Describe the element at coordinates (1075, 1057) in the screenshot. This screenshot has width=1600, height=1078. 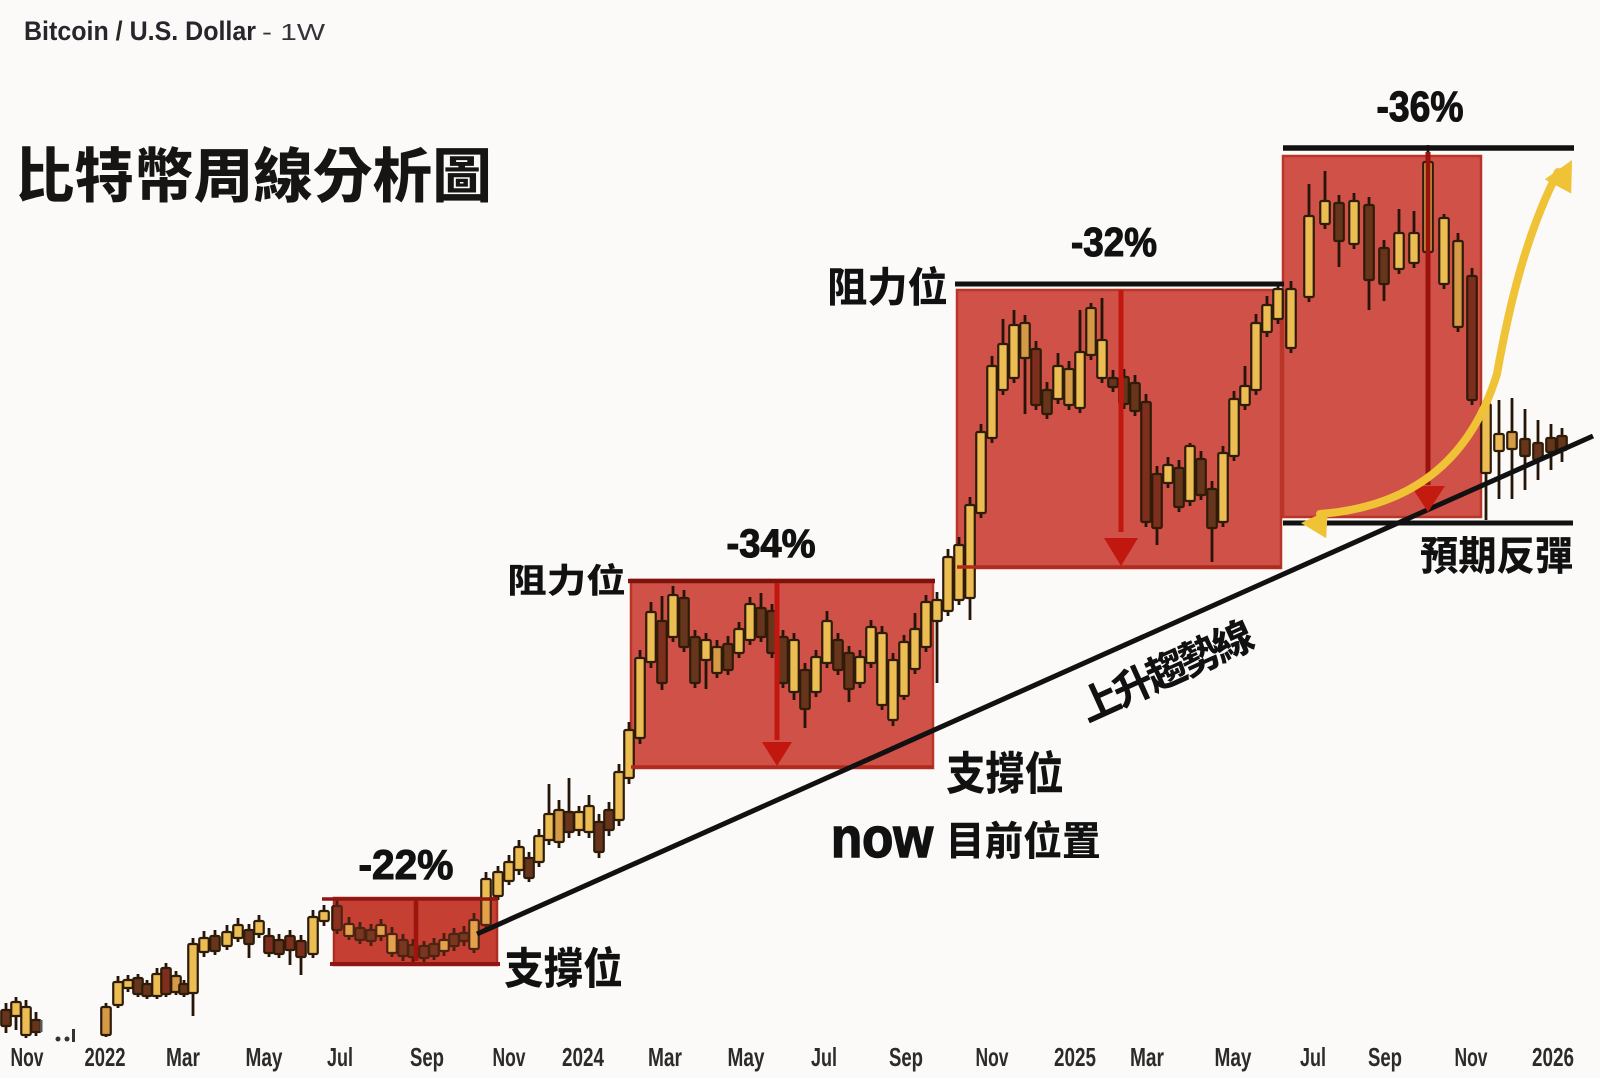
I see `svg-text: 2025` at that location.